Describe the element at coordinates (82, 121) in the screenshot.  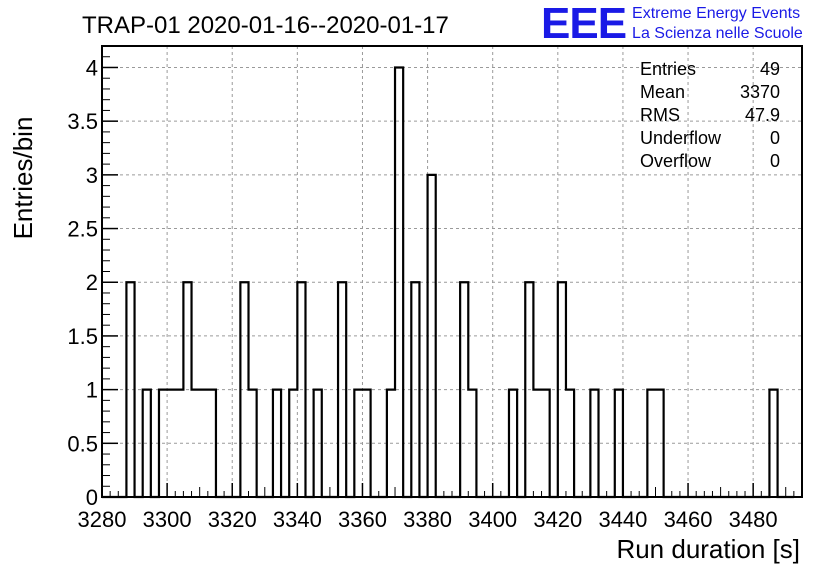
I see `y-tick-label: 3.5` at that location.